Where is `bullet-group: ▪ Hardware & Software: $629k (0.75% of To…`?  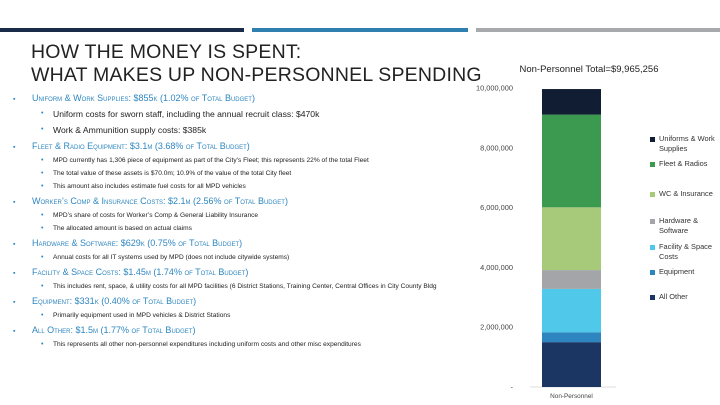
bullet-group: ▪ Hardware & Software: $629k (0.75% of To… is located at coordinates (237, 249).